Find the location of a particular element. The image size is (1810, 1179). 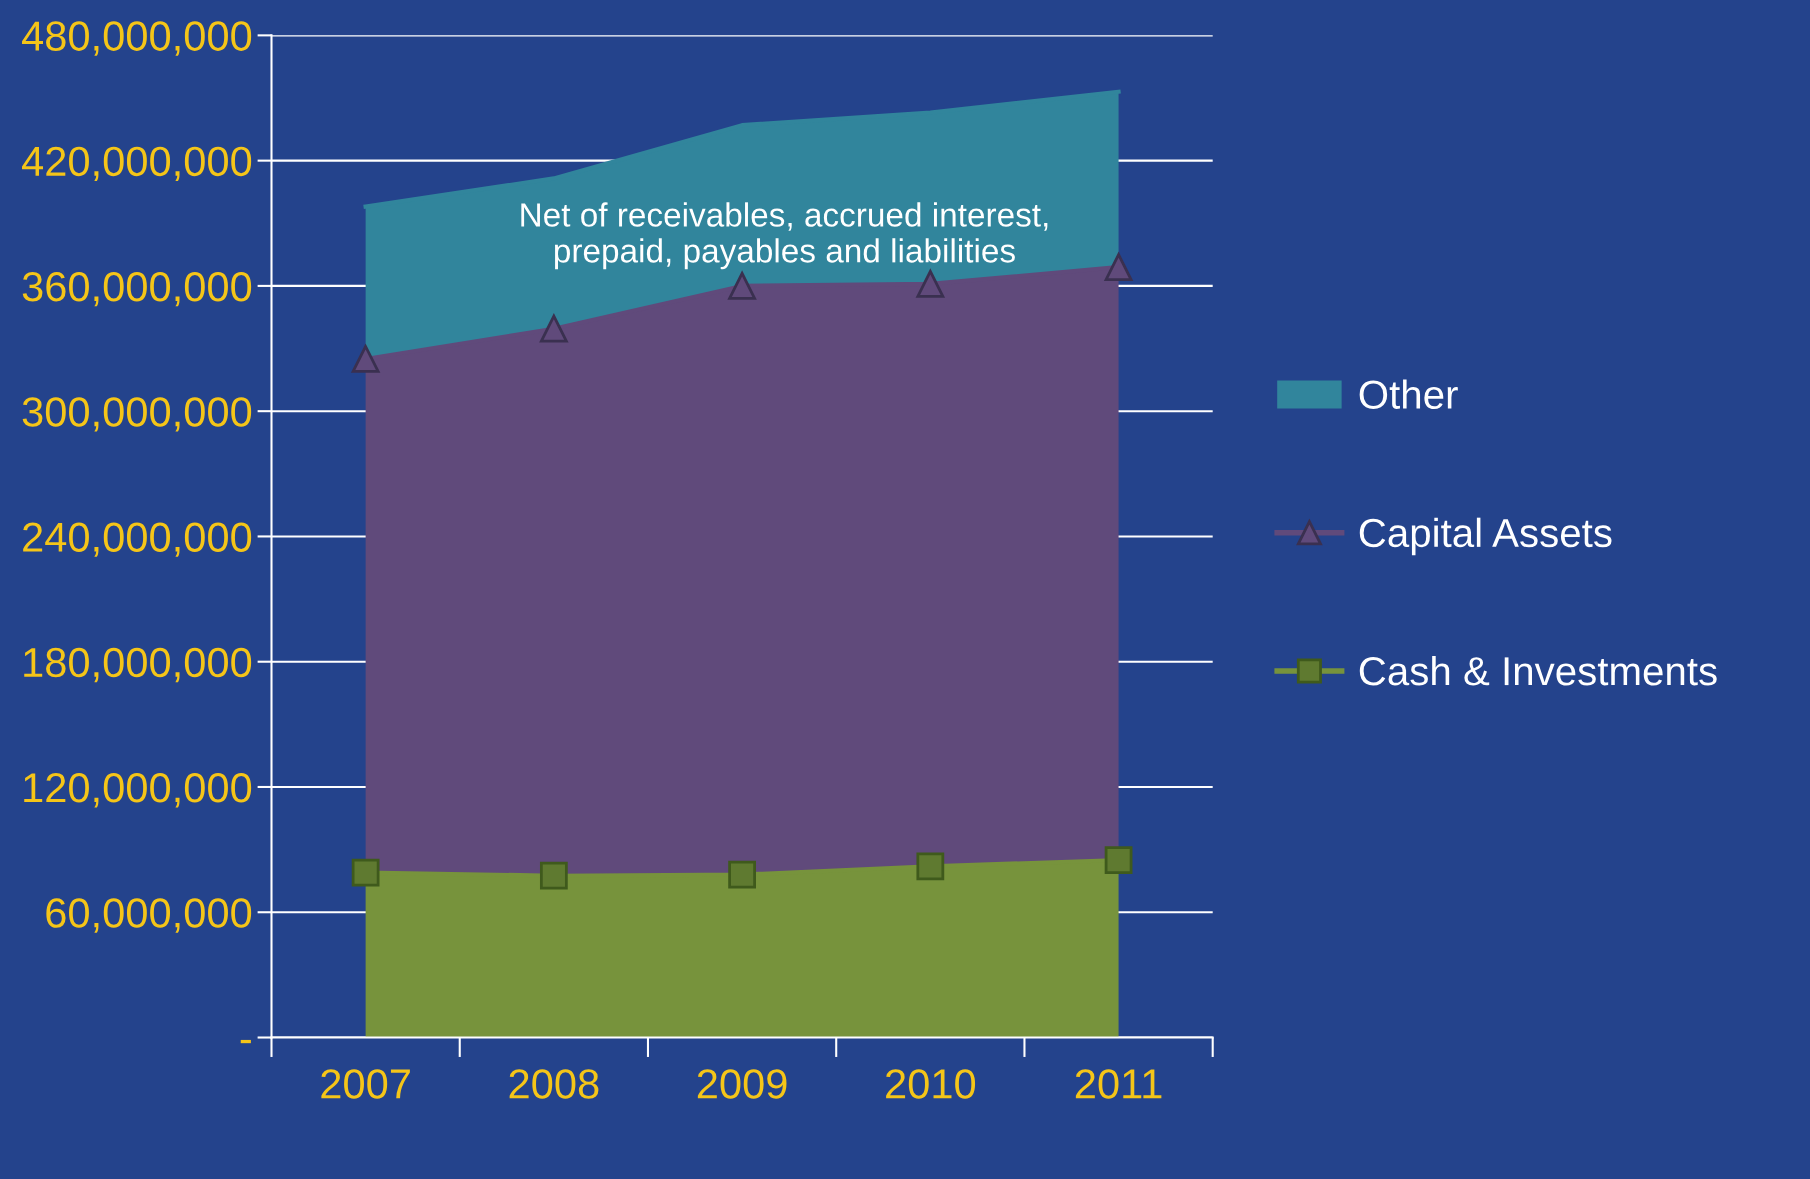

y-tick-label: 240,000,000 is located at coordinates (137, 539).